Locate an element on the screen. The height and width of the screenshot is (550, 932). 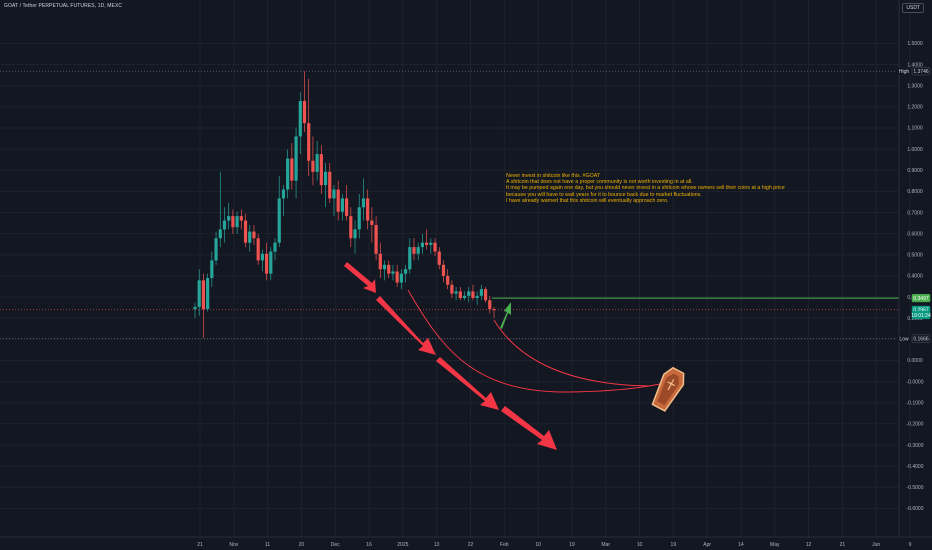
y-tick-label: -0.5000 is located at coordinates (915, 488).